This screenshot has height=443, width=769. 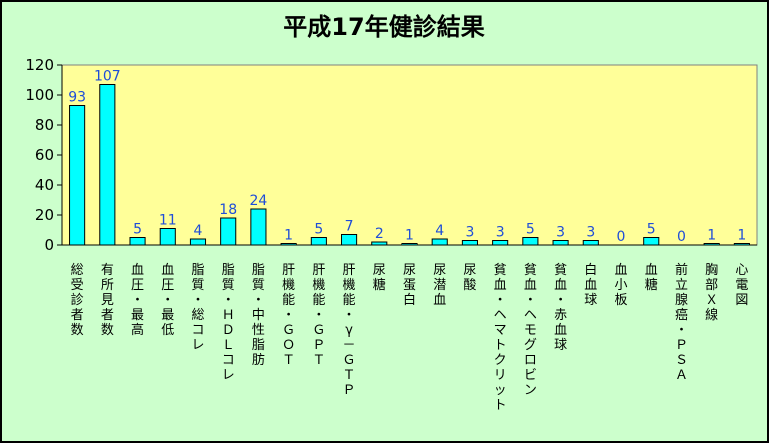 What do you see at coordinates (137, 300) in the screenshot?
I see `x-tick-label: 血圧・最高` at bounding box center [137, 300].